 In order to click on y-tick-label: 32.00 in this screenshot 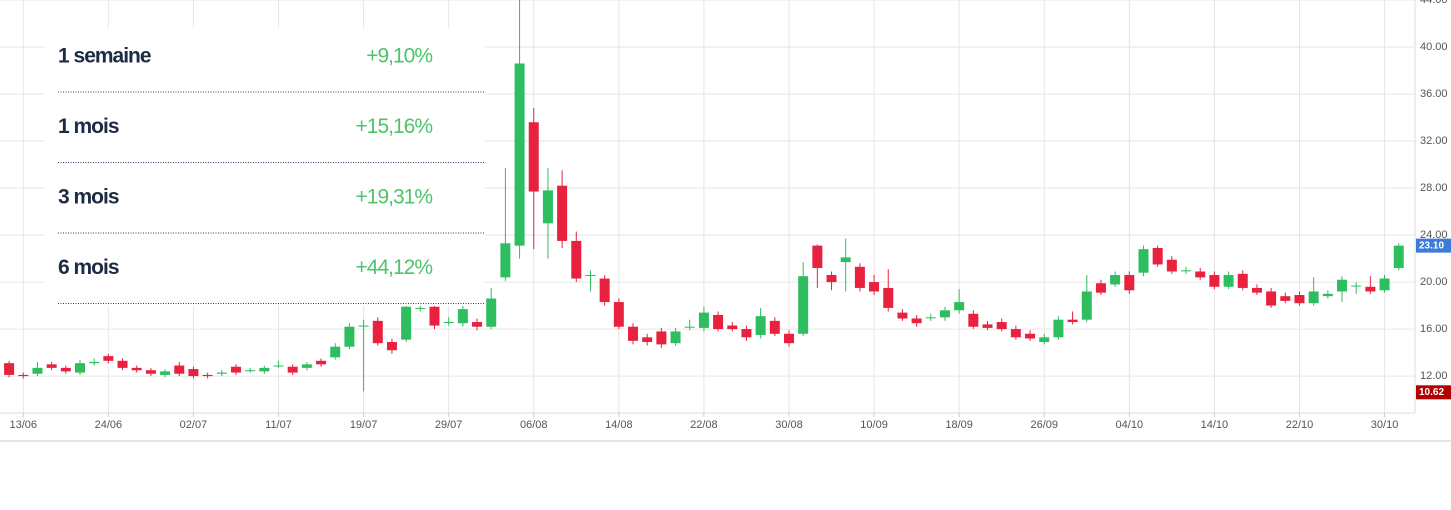, I will do `click(1434, 141)`.